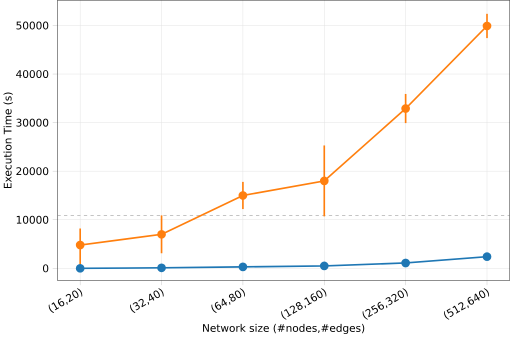 The height and width of the screenshot is (337, 510). I want to click on y-tick-label: 30000, so click(32, 122).